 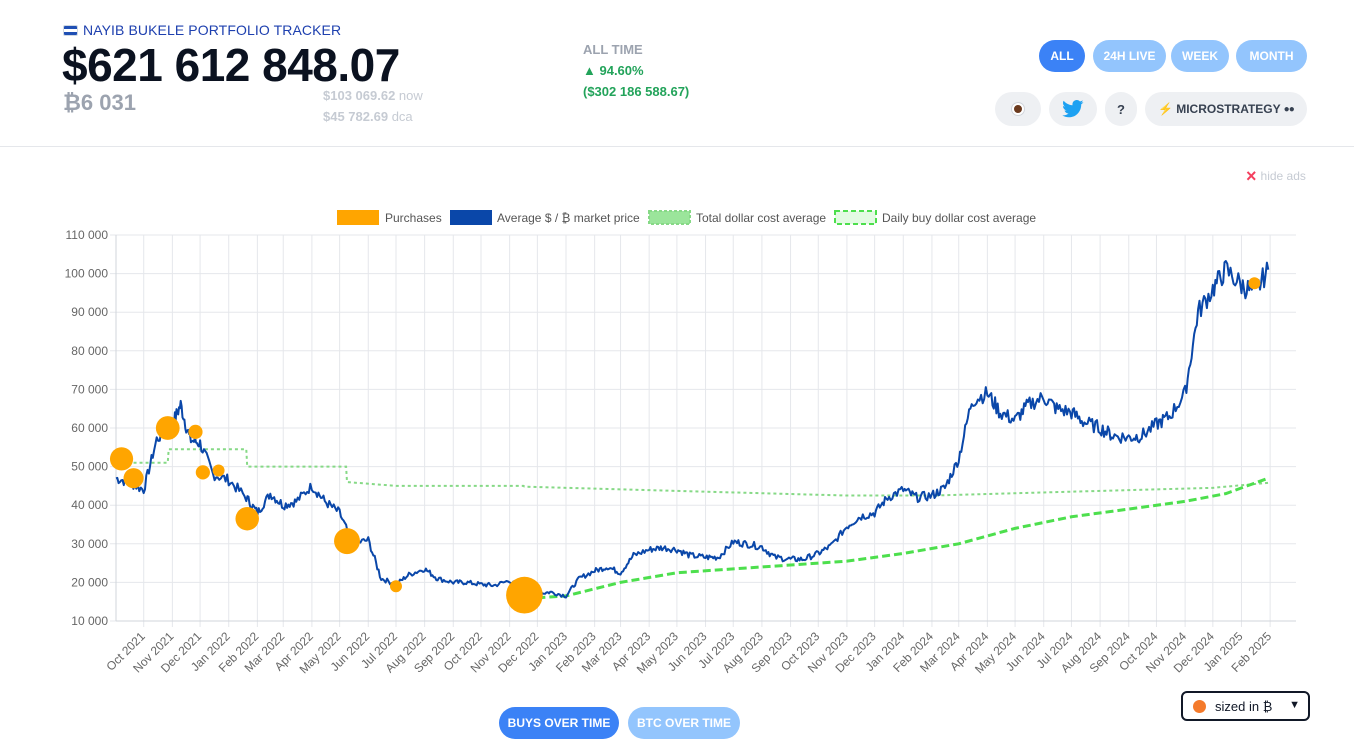 What do you see at coordinates (1251, 176) in the screenshot?
I see `close-icon: ×` at bounding box center [1251, 176].